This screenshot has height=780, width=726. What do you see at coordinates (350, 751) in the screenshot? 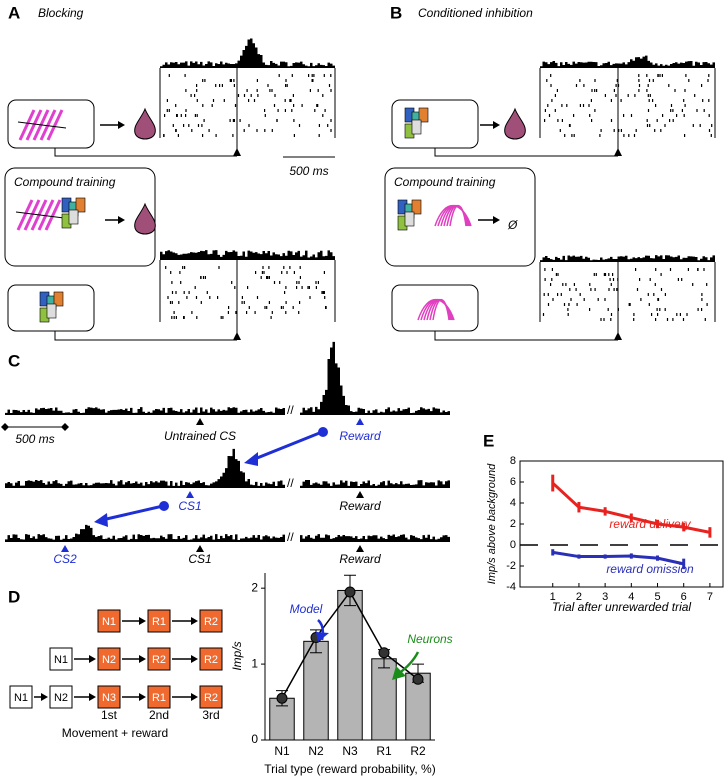
I see `x-tick-label: N3` at bounding box center [350, 751].